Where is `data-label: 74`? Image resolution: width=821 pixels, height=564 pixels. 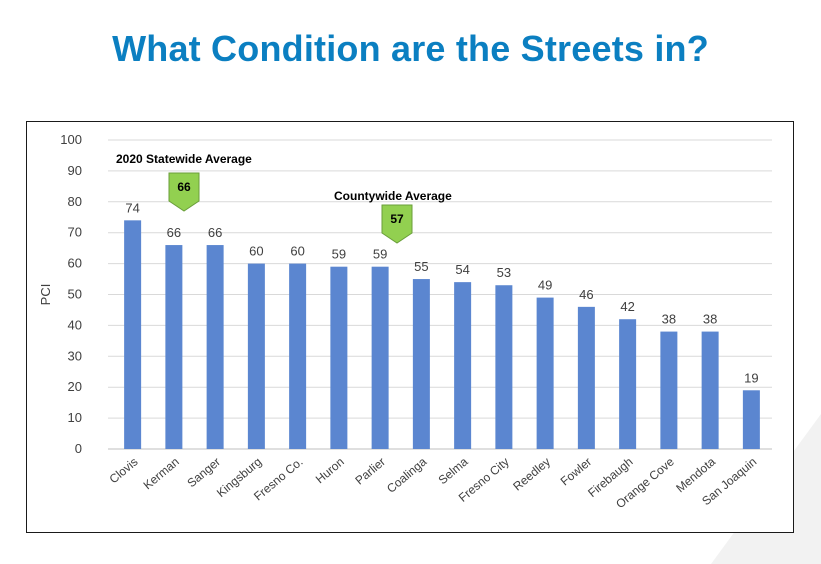 data-label: 74 is located at coordinates (132, 207).